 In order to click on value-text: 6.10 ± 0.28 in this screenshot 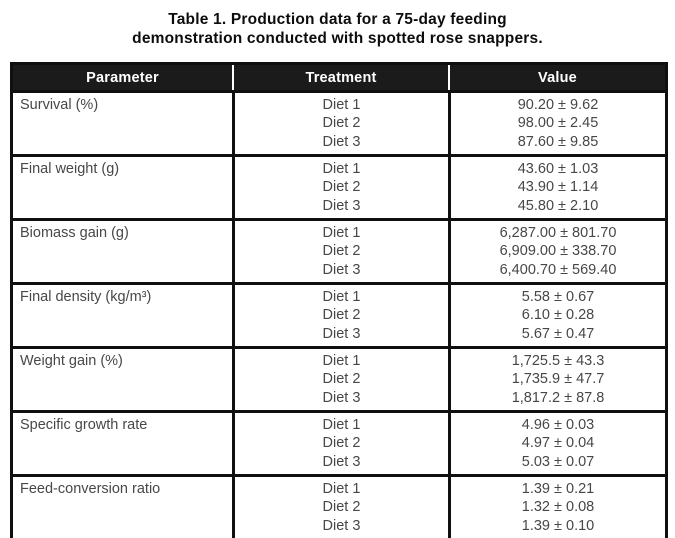, I will do `click(558, 315)`.